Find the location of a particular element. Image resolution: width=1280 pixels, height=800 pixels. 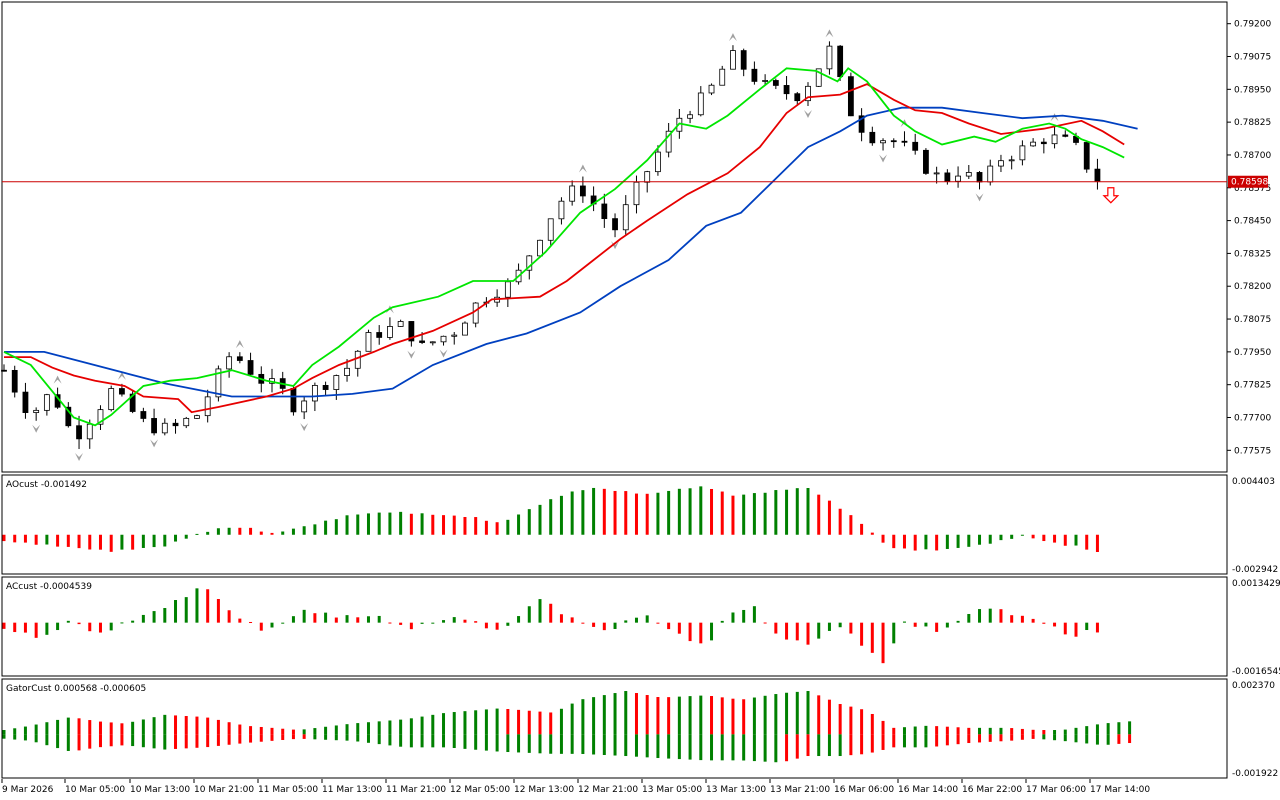

price-tick-label: 0.79075 is located at coordinates (1252, 58).